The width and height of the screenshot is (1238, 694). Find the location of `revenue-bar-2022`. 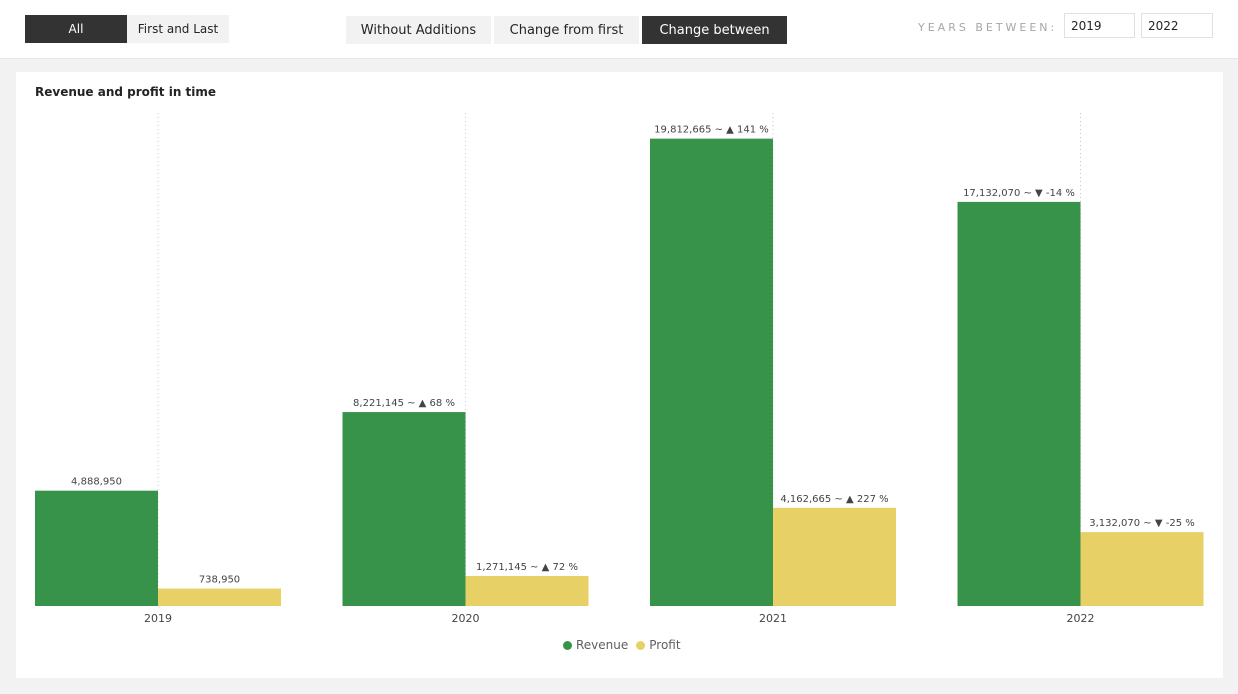

revenue-bar-2022 is located at coordinates (1019, 403).